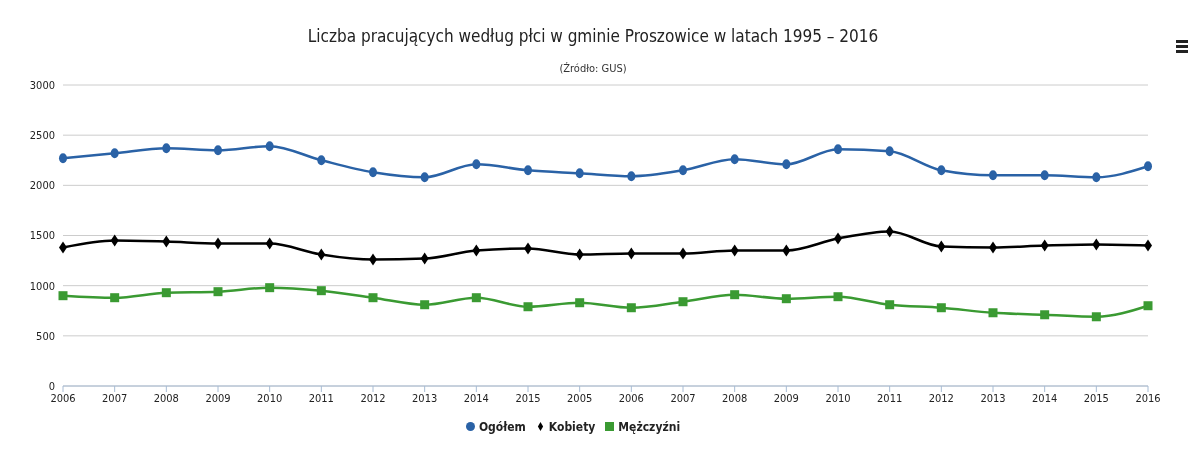 Image resolution: width=1189 pixels, height=475 pixels. What do you see at coordinates (572, 427) in the screenshot?
I see `legend-label: Kobiety` at bounding box center [572, 427].